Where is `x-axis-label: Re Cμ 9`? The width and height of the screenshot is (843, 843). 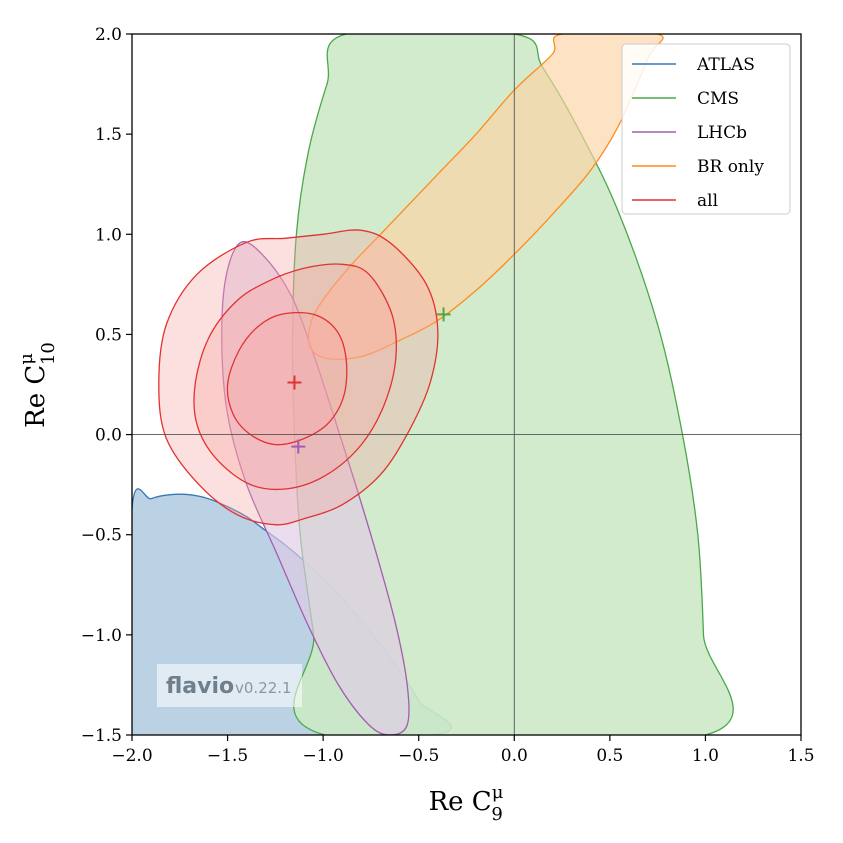
x-axis-label: Re Cμ 9 is located at coordinates (466, 803).